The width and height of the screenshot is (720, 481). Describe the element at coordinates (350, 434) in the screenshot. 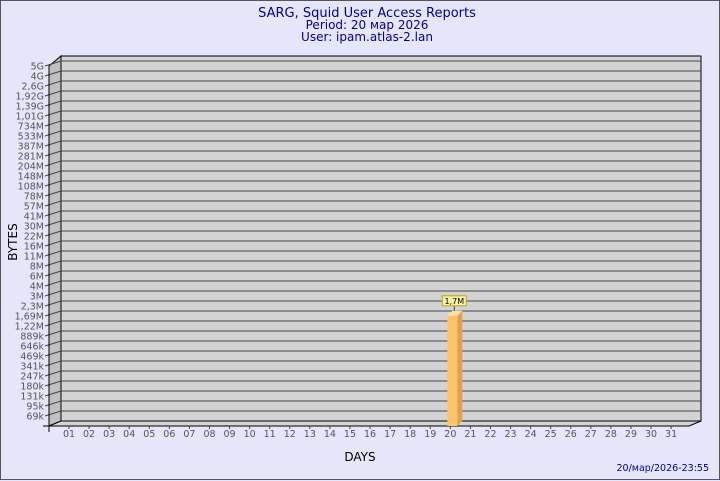

I see `x-tick-label: 15` at that location.